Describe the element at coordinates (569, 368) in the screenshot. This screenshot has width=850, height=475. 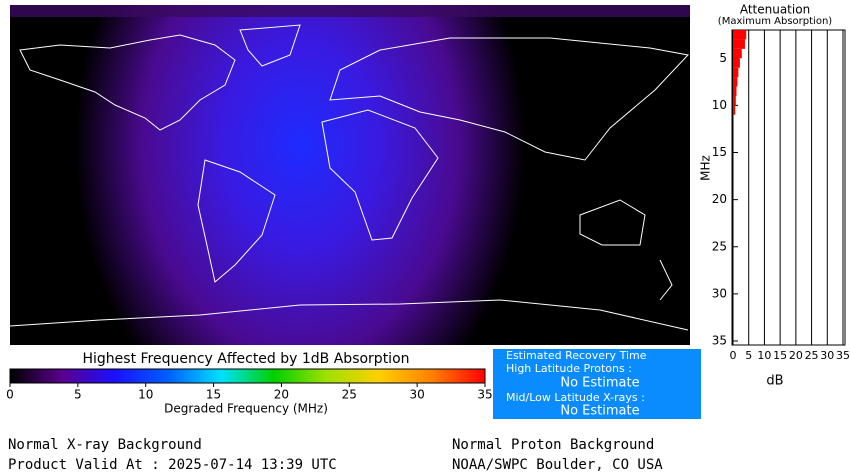
I see `recovery-label: High Latitude Protons :` at that location.